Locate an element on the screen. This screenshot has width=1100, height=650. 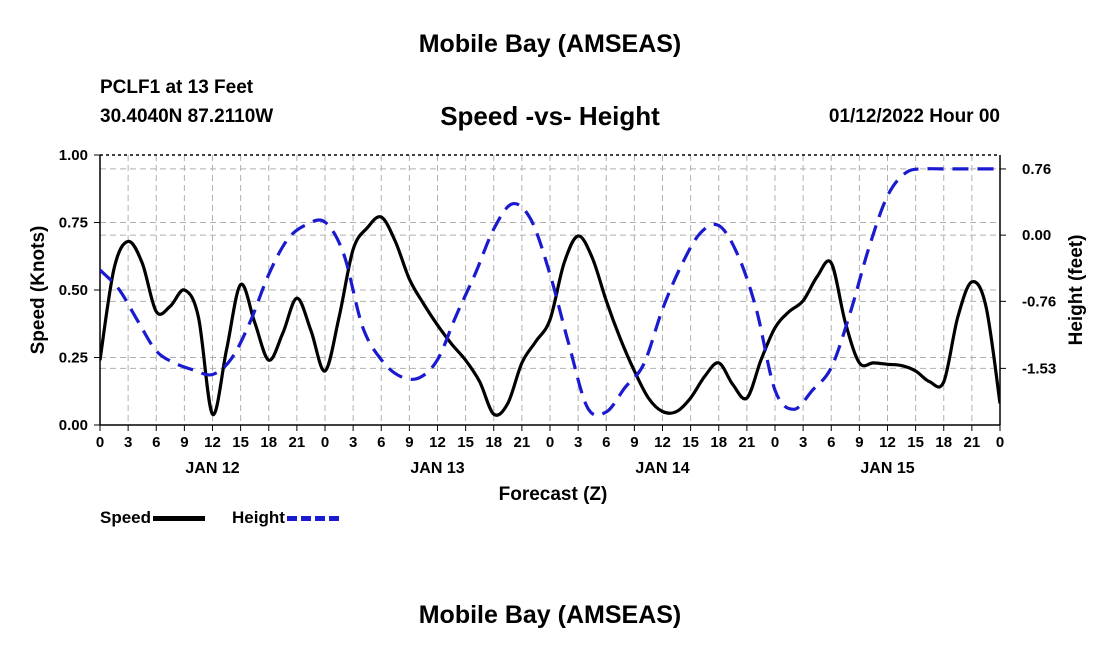
chart-subtitle: Speed -vs- Height is located at coordinates (550, 116).